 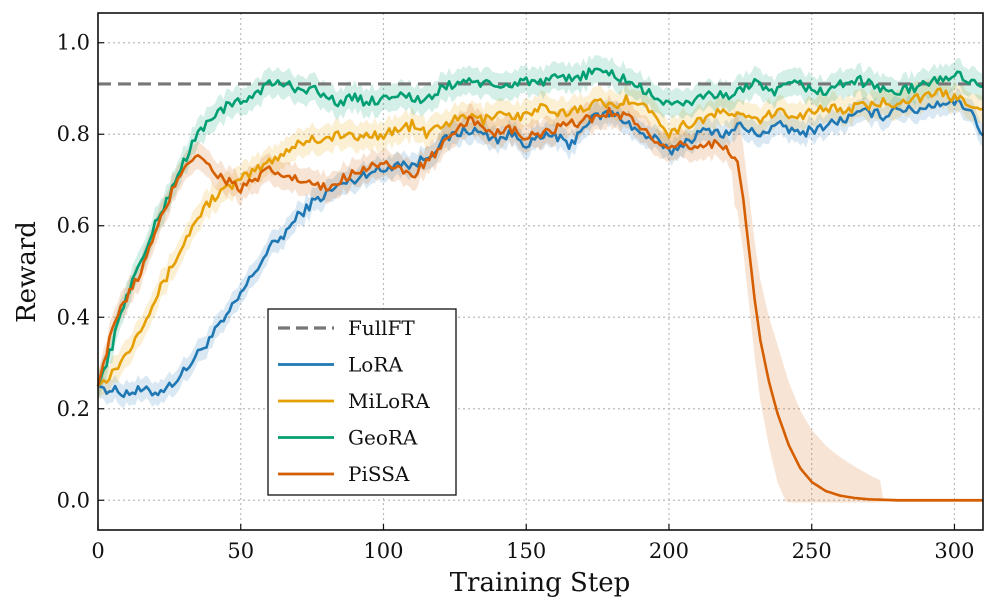 What do you see at coordinates (73, 409) in the screenshot?
I see `y-tick-label: 0.2` at bounding box center [73, 409].